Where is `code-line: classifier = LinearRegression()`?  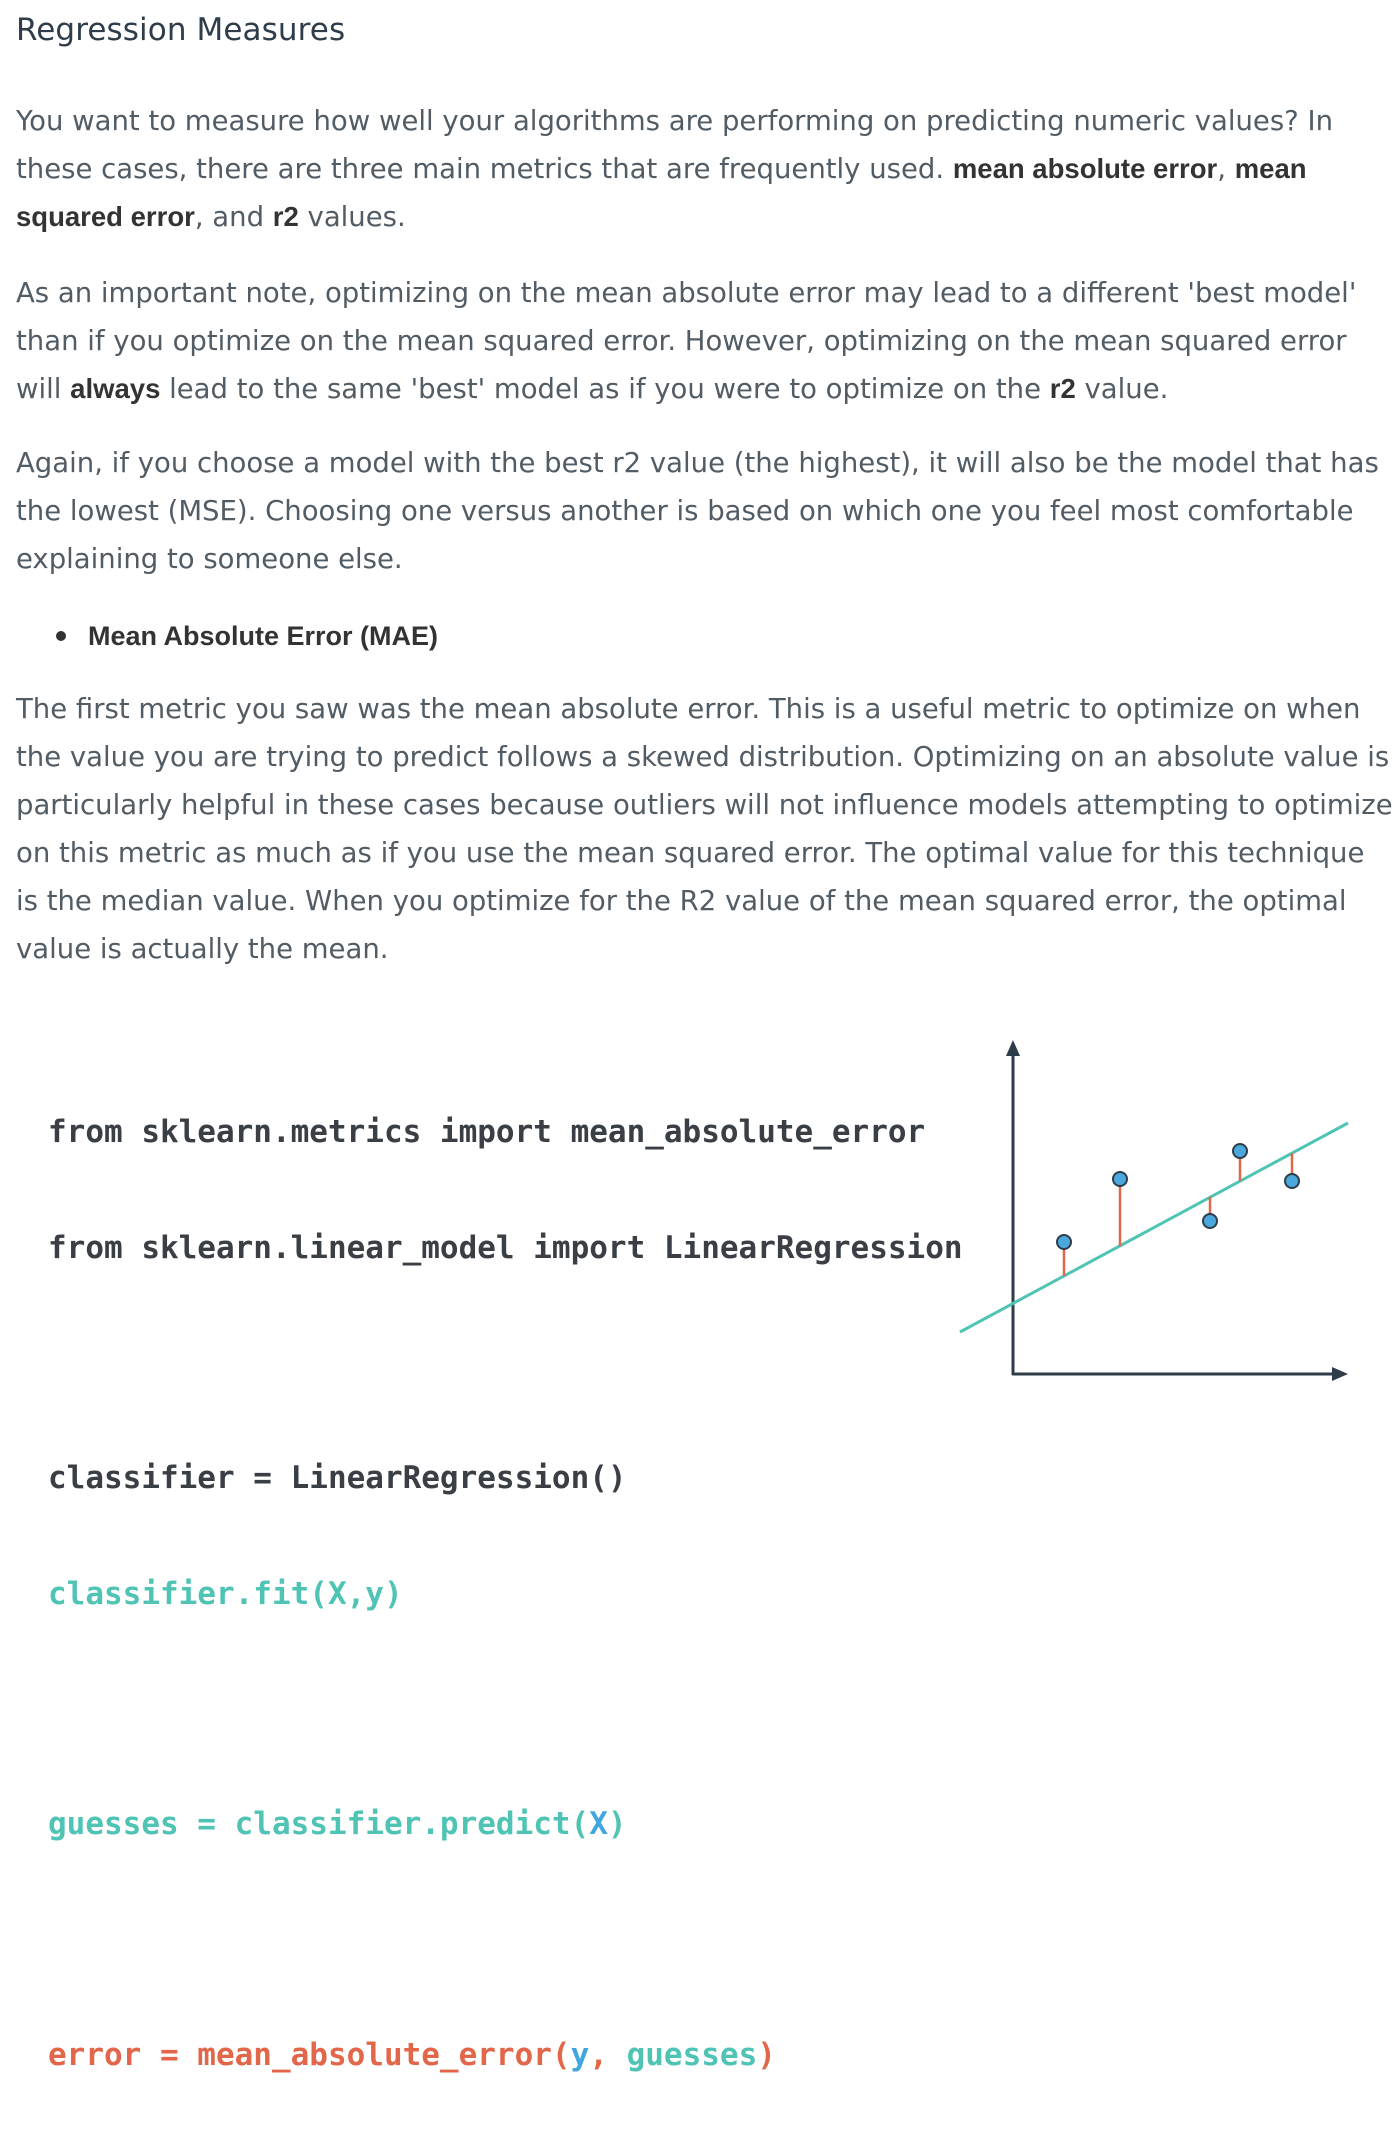 code-line: classifier = LinearRegression() is located at coordinates (337, 1478).